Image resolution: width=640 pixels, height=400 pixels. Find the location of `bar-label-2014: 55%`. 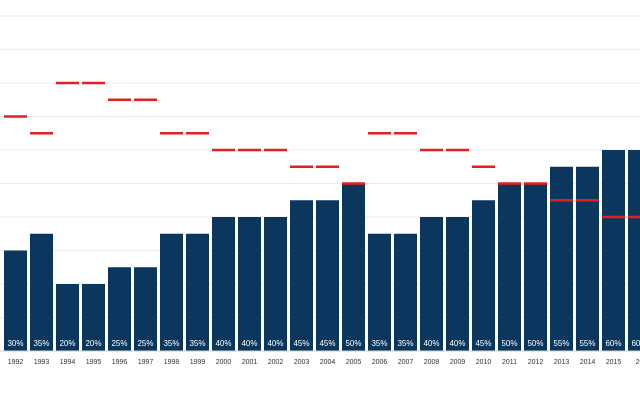

bar-label-2014: 55% is located at coordinates (587, 343).